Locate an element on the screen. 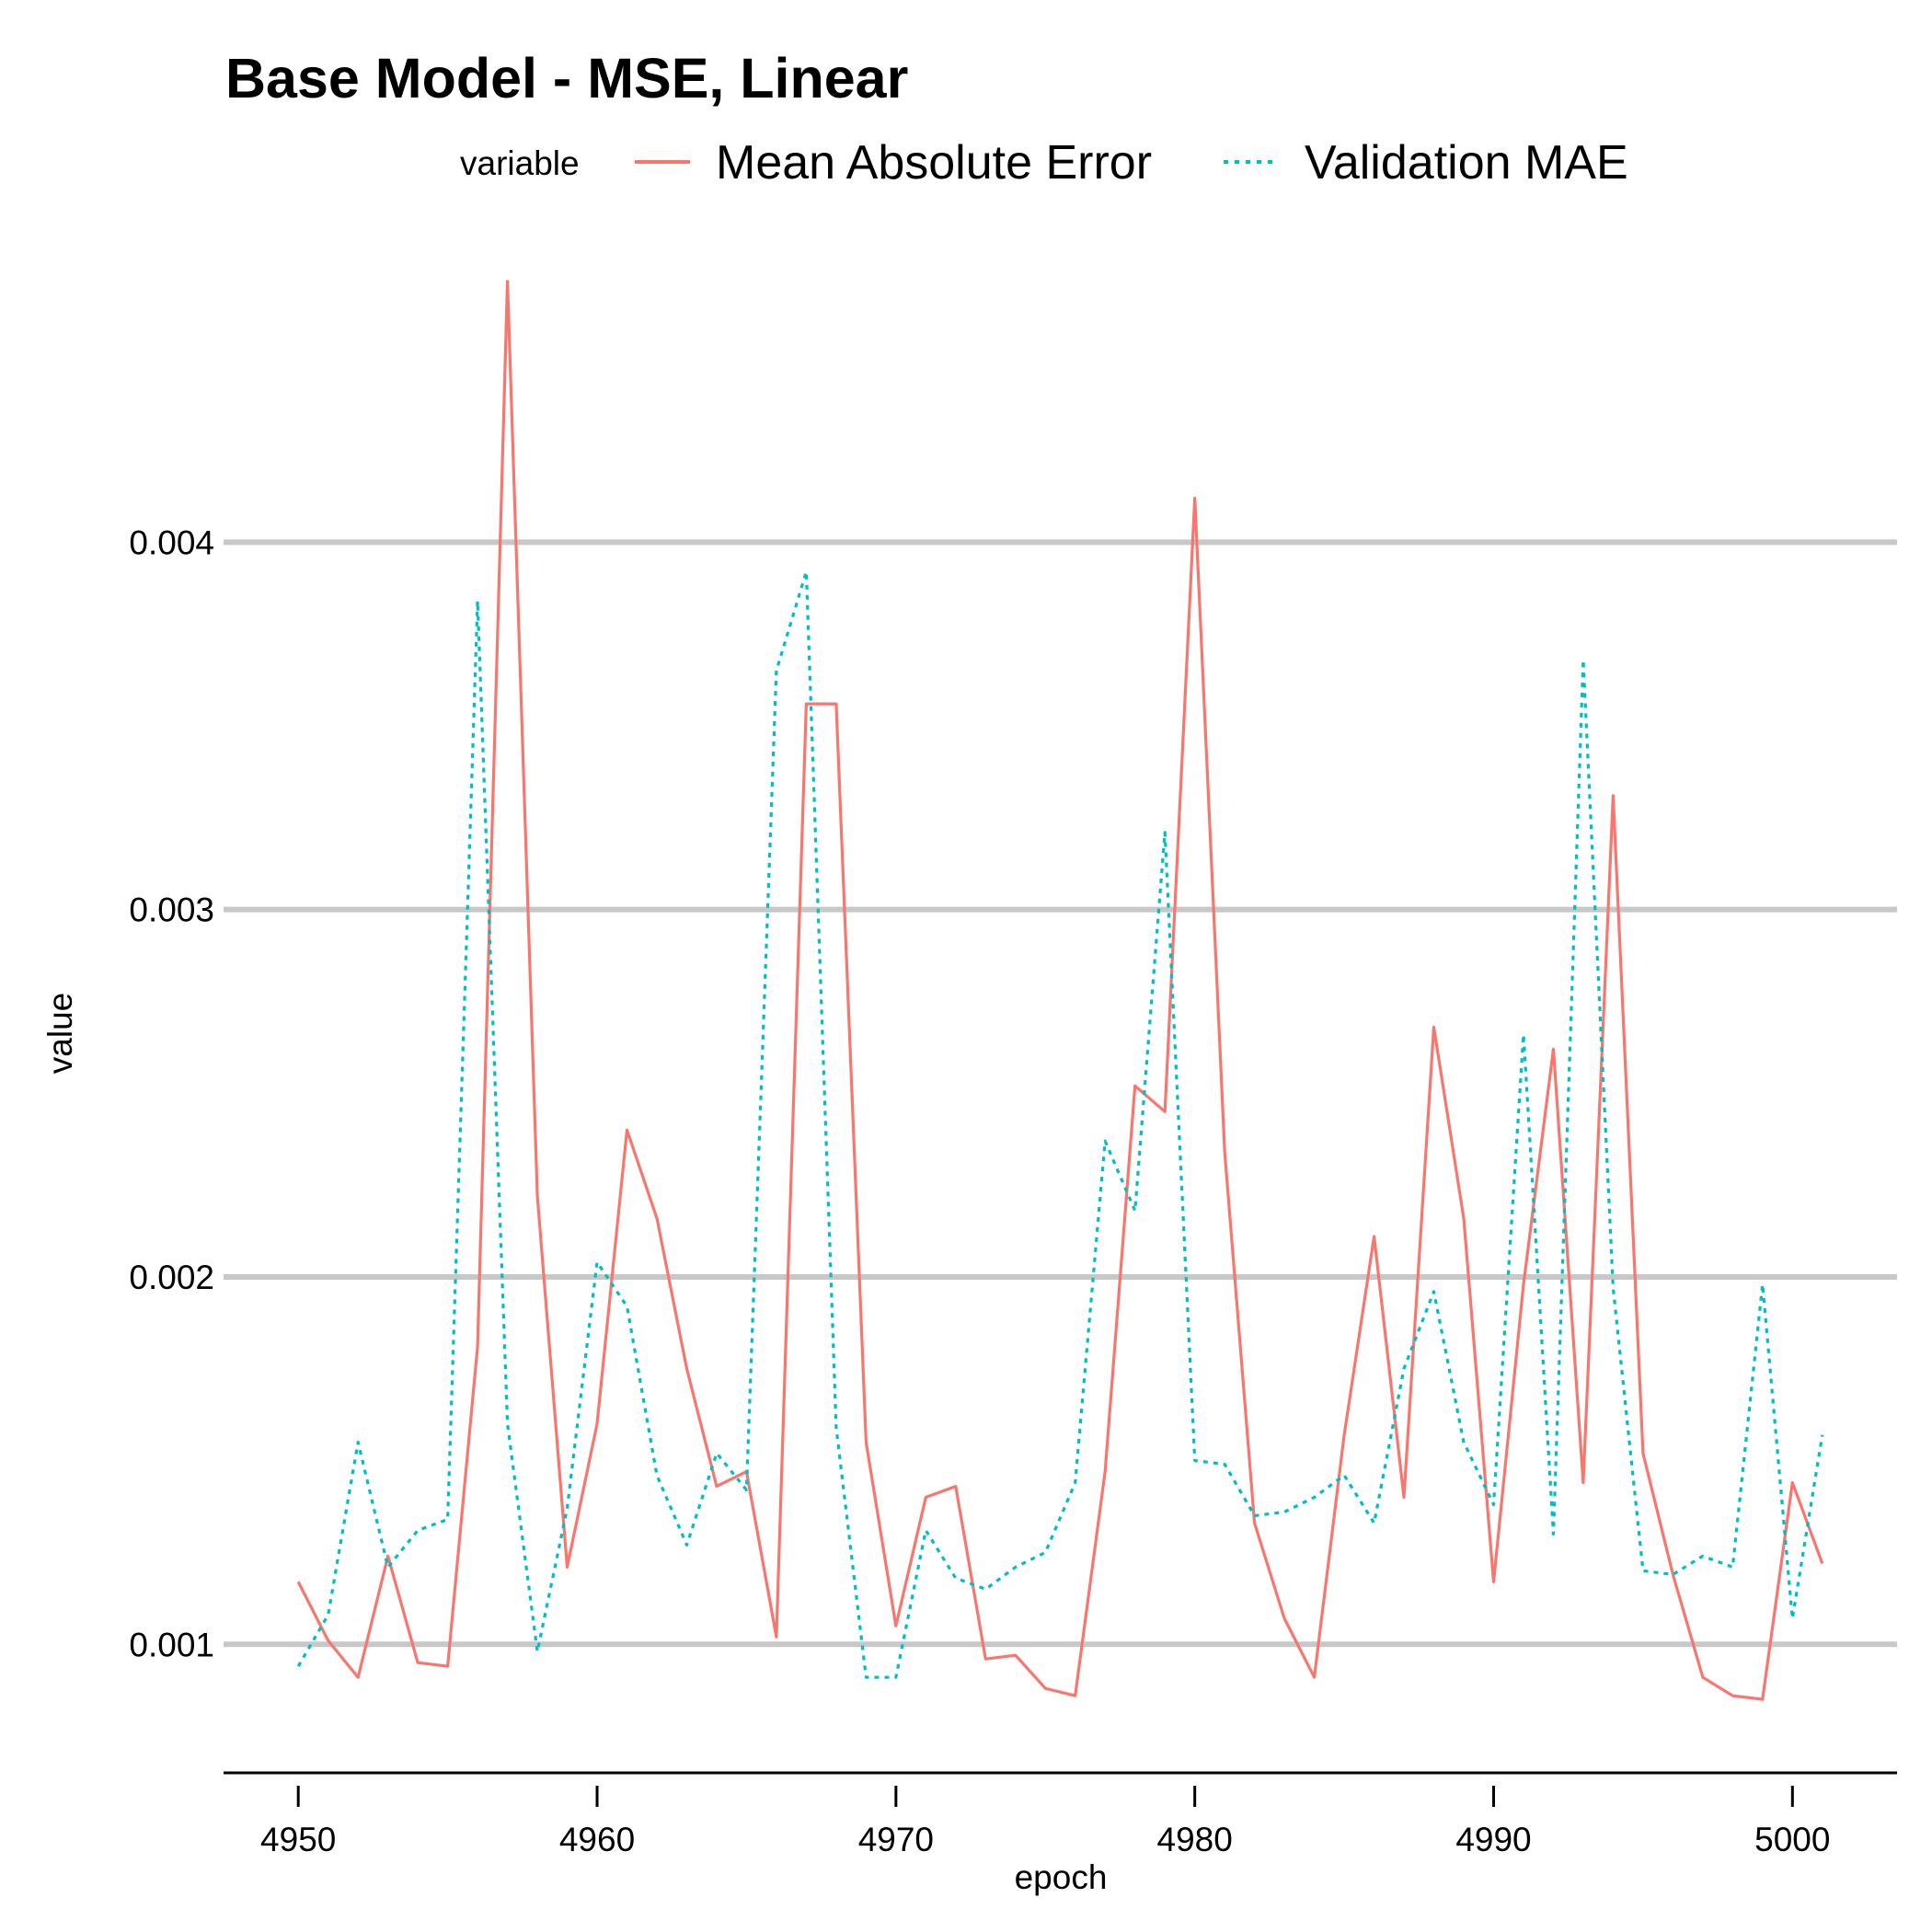  x-axis-ticks: 4950 4960 4970 4980 4990 5000 is located at coordinates (1045, 1822).